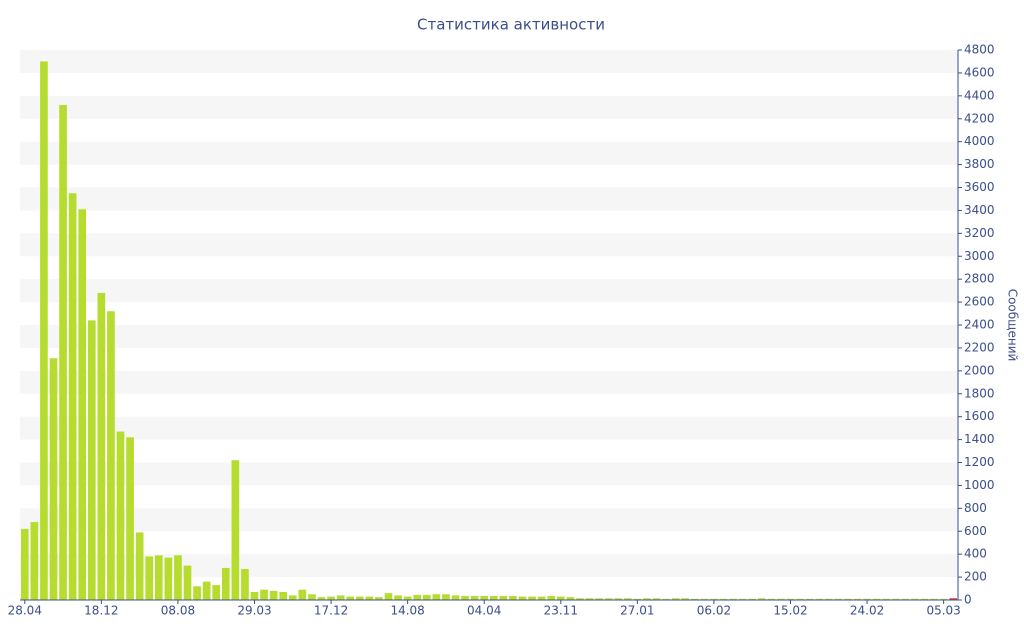 This screenshot has height=640, width=1024. What do you see at coordinates (968, 600) in the screenshot?
I see `y-tick-label: 0` at bounding box center [968, 600].